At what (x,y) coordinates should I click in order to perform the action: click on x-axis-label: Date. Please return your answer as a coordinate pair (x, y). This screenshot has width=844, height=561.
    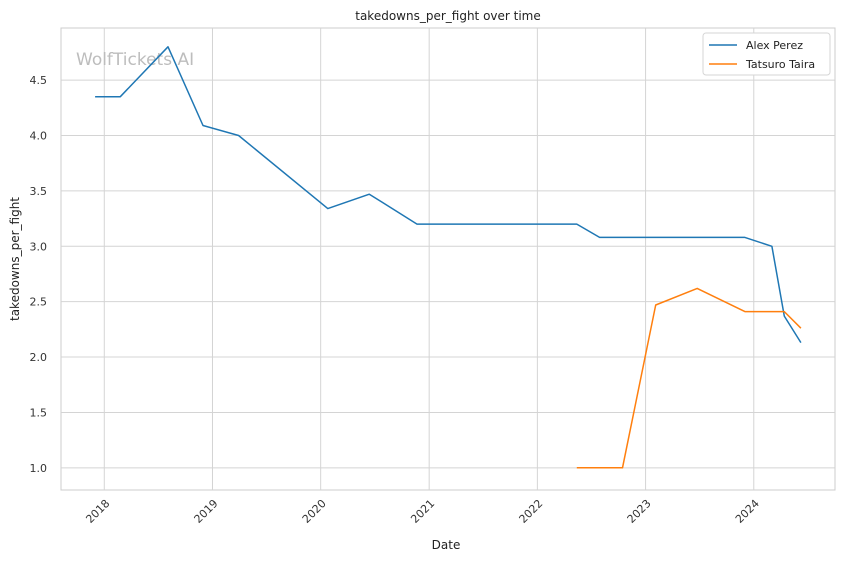
    Looking at the image, I should click on (446, 545).